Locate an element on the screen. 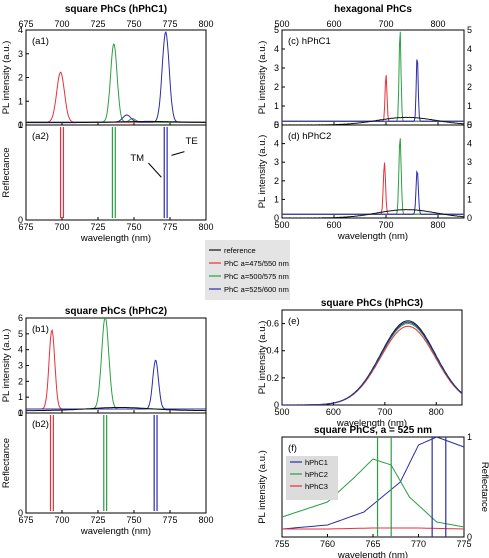 The width and height of the screenshot is (489, 558). title-e: square PhCs (hPhC3) is located at coordinates (372, 303).